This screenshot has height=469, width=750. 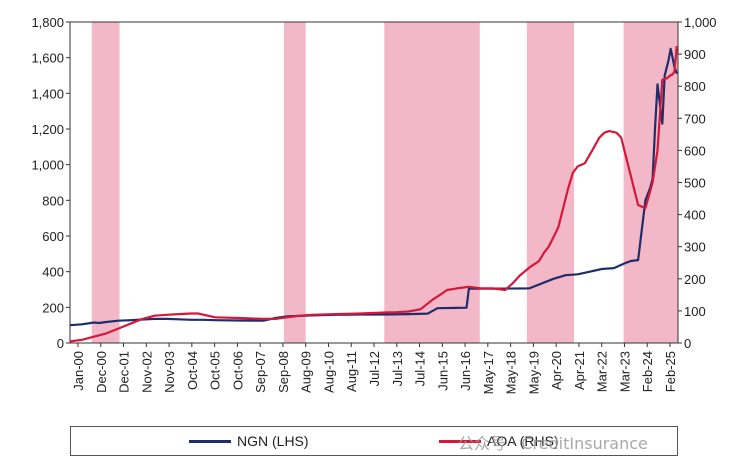 I want to click on x-tick-label-16: Jun-15, so click(x=442, y=371).